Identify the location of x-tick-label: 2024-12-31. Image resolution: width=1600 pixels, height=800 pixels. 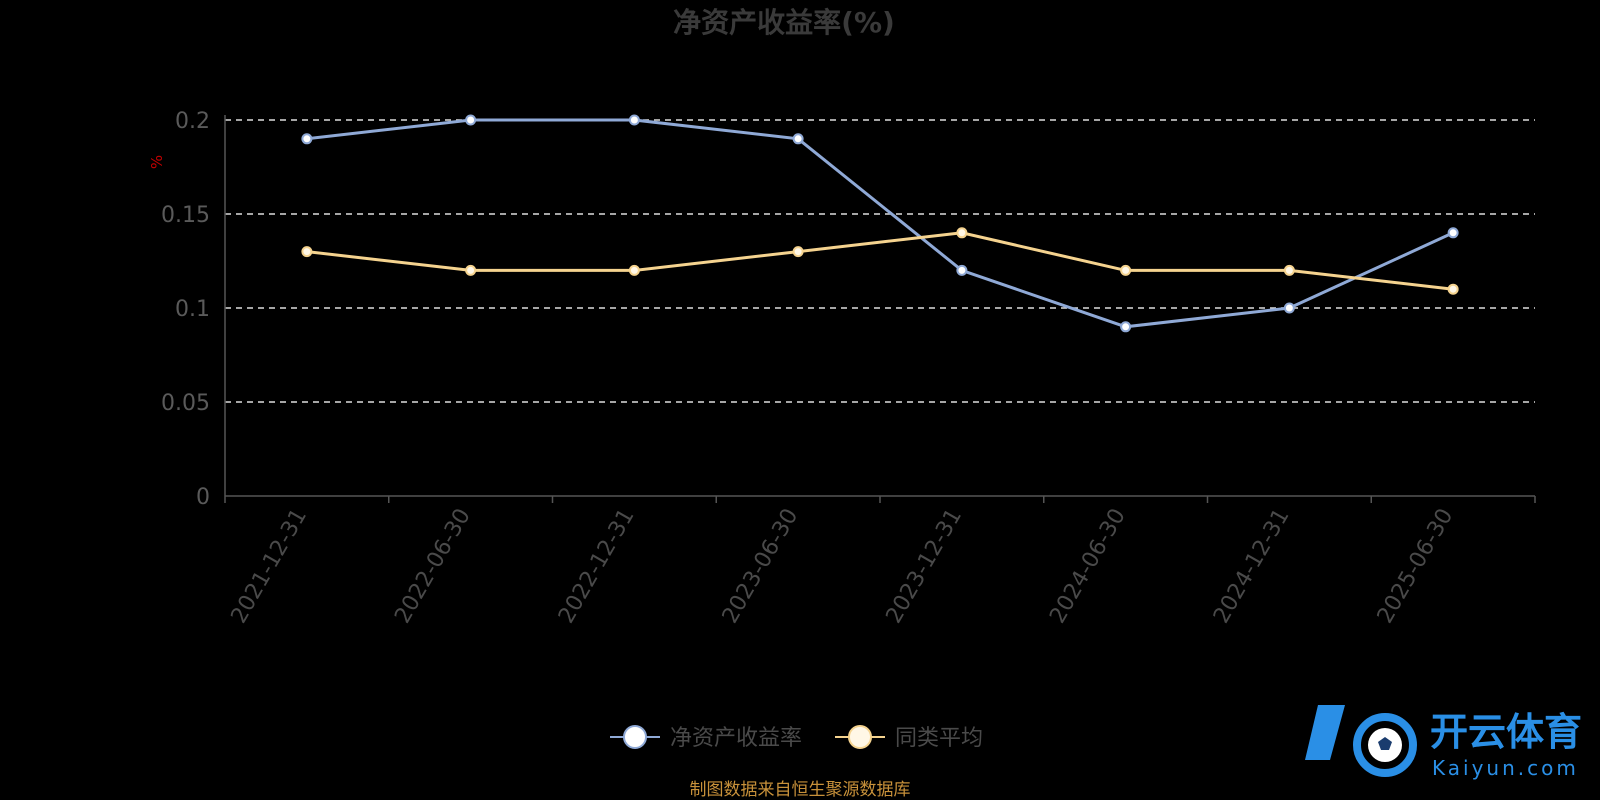
(1252, 566).